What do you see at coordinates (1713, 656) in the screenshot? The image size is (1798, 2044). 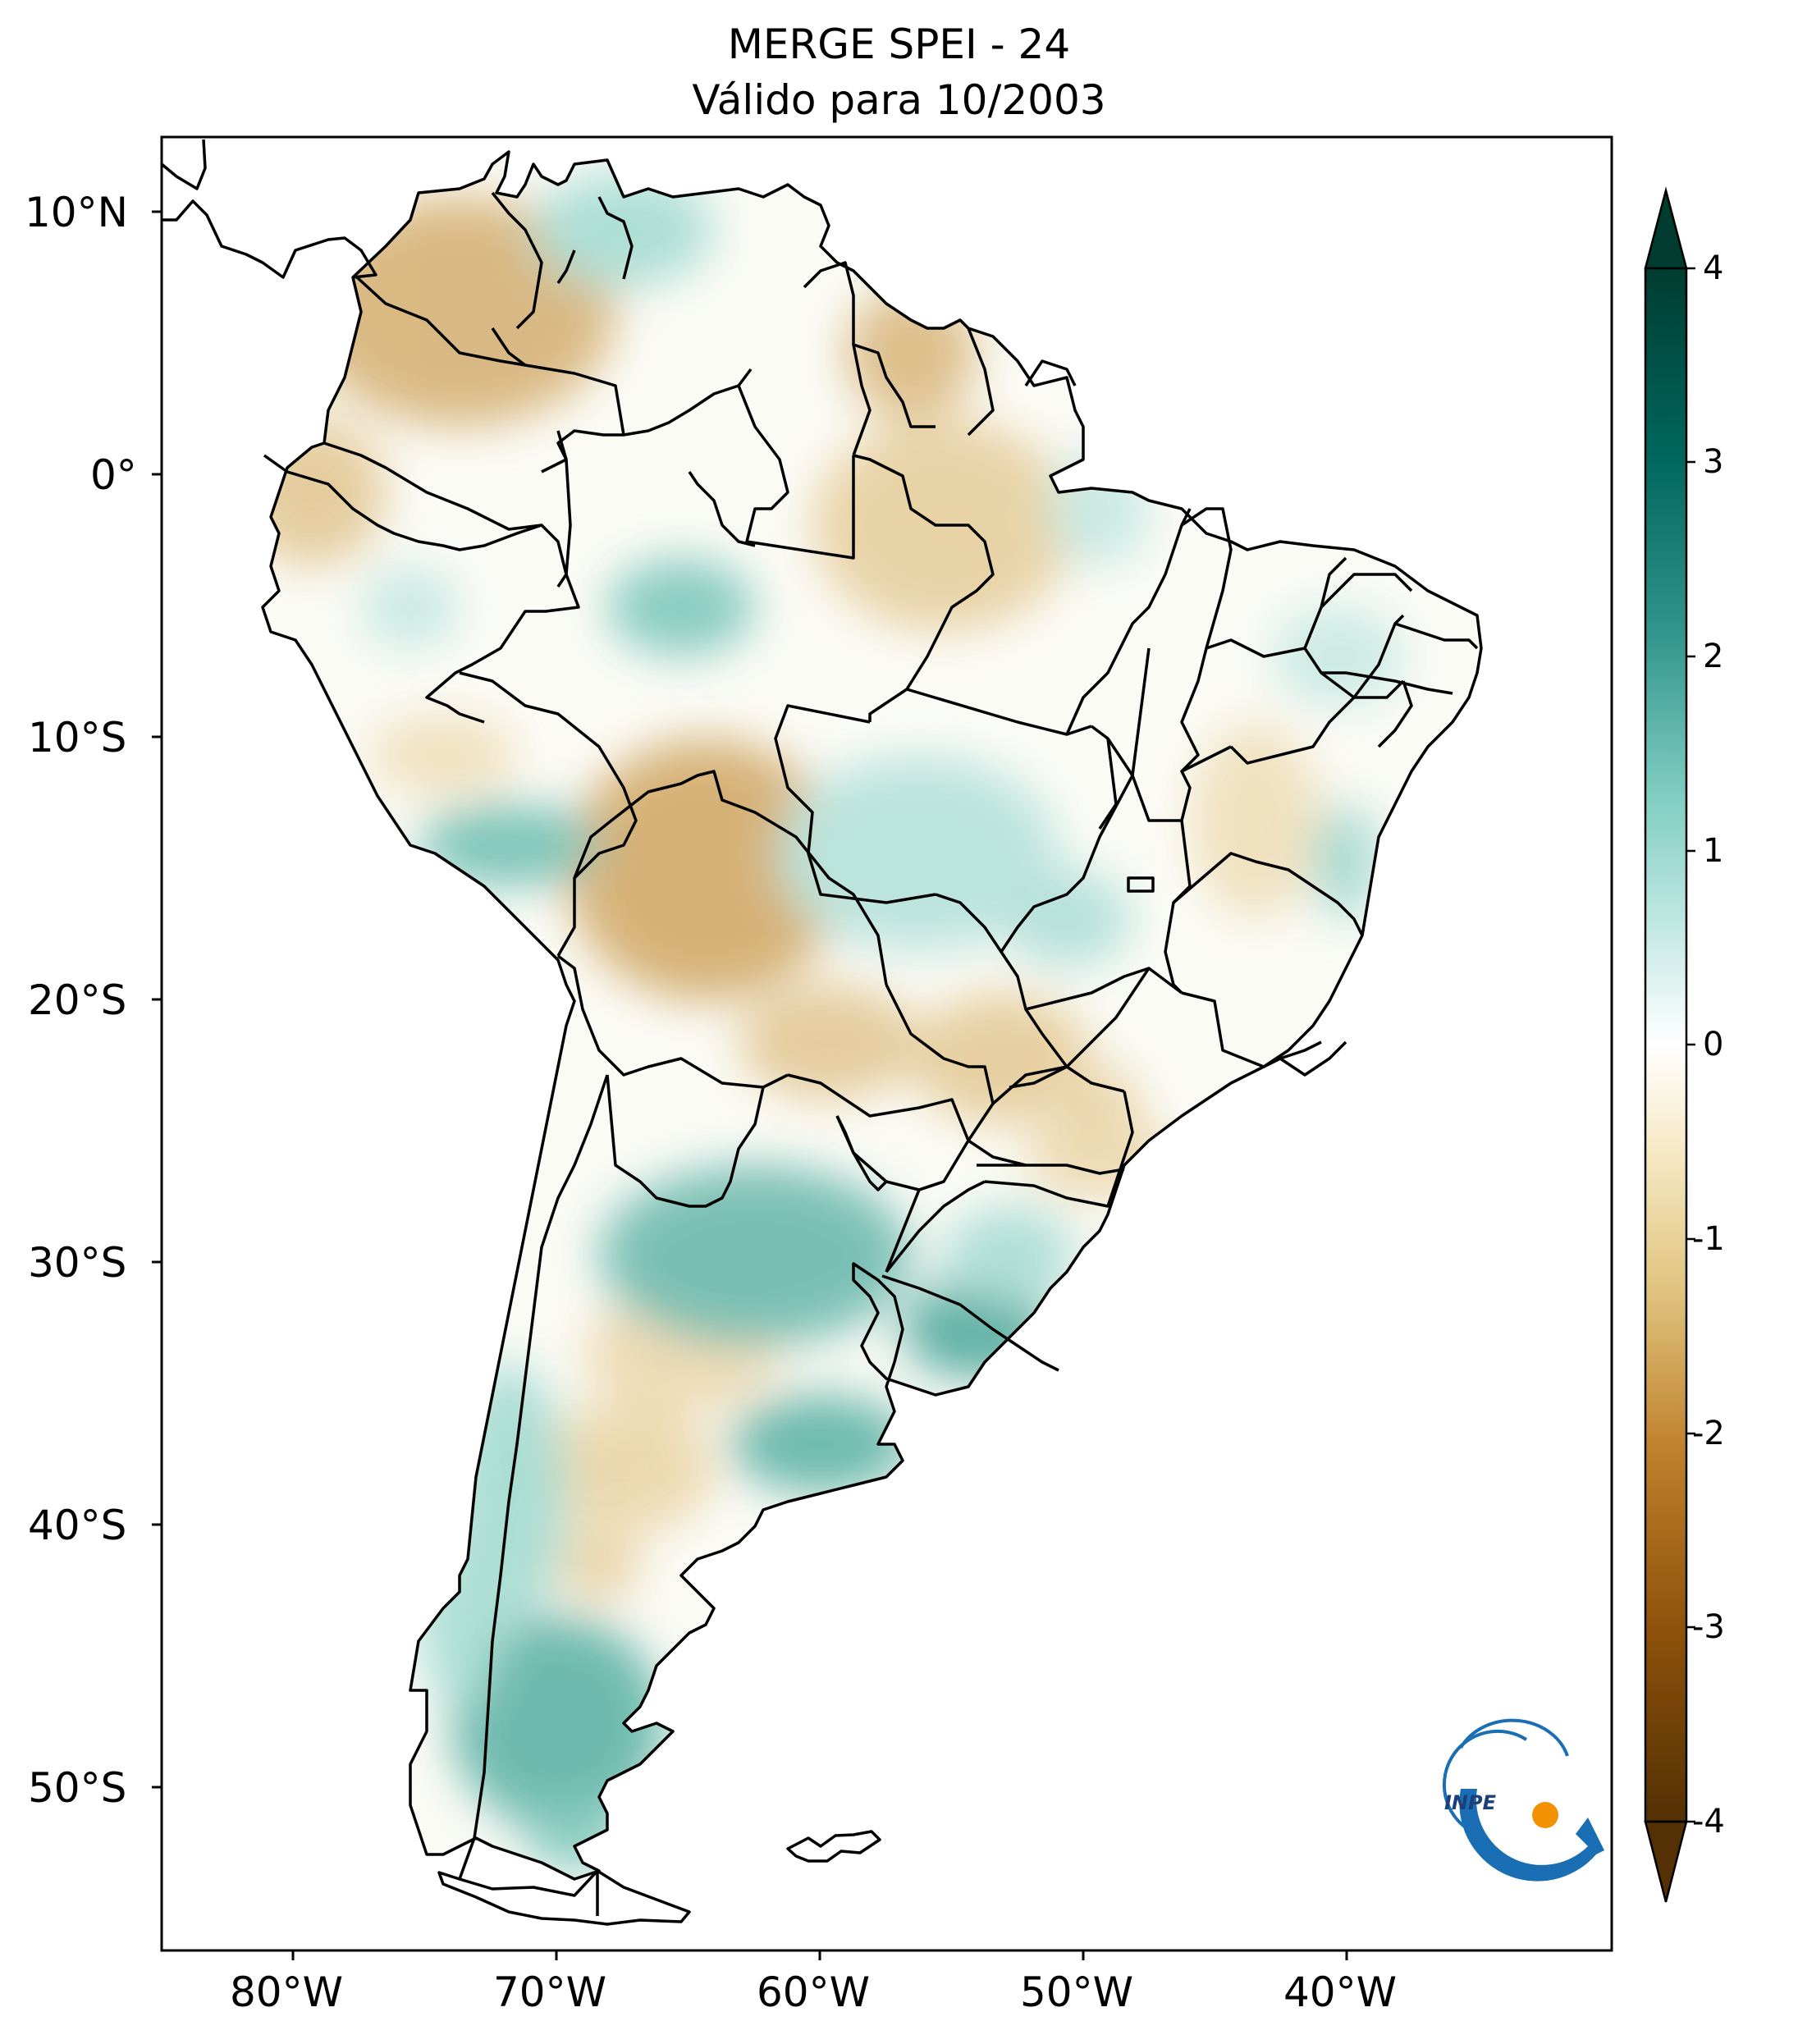 I see `colorbar-label-2: 2` at bounding box center [1713, 656].